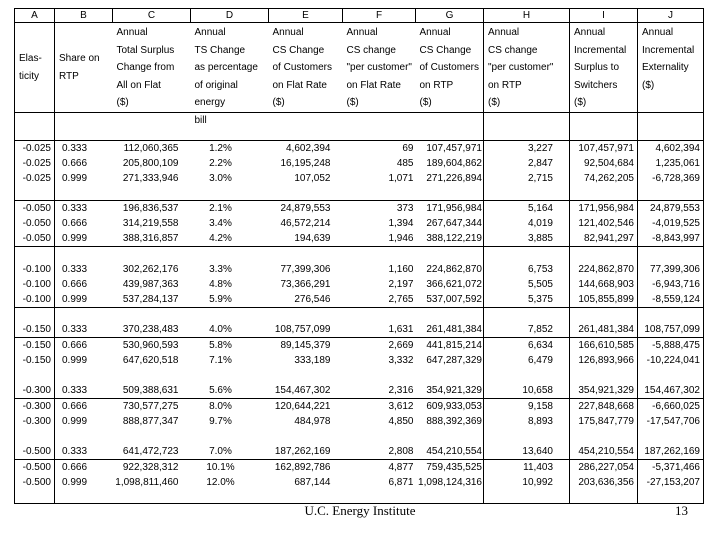 The height and width of the screenshot is (540, 720). What do you see at coordinates (220, 178) in the screenshot?
I see `table-cell: 3.0%` at bounding box center [220, 178].